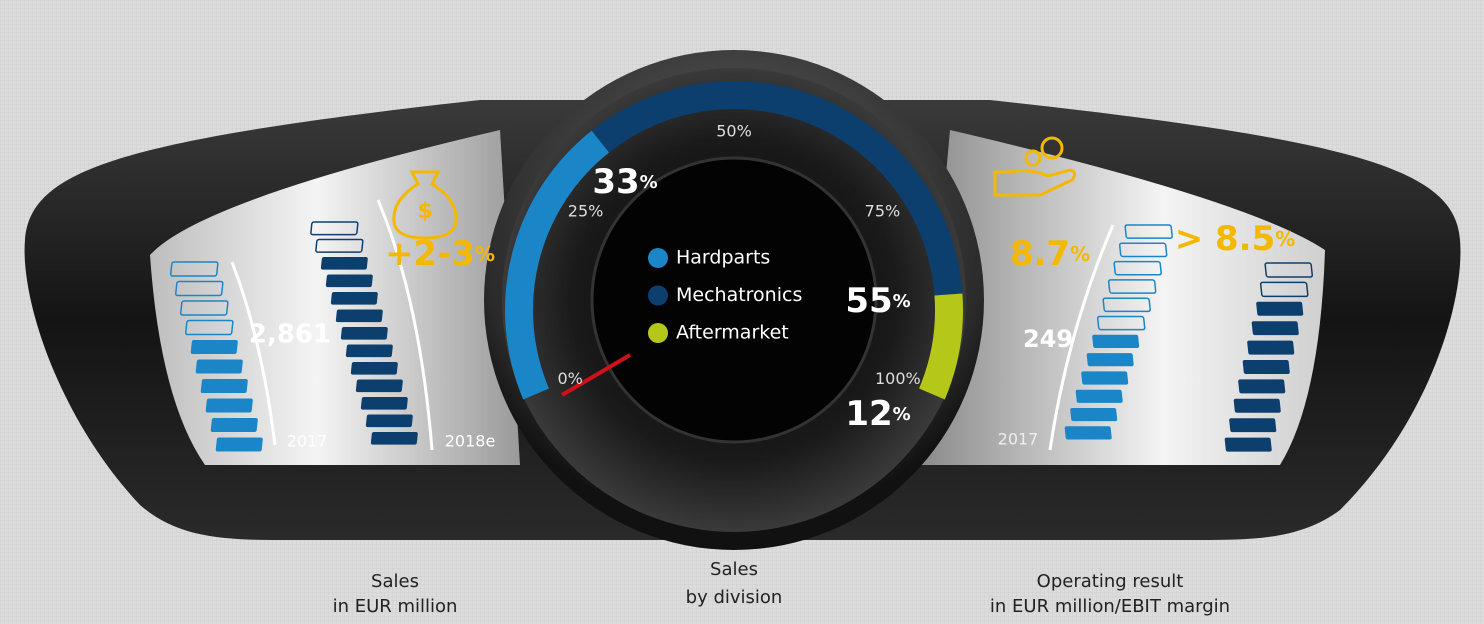  I want to click on sales-growth: +2-3%, so click(440, 254).